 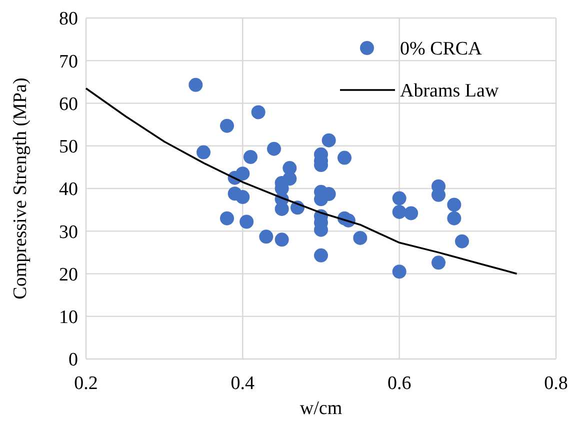 I want to click on x-axis-title: w/cm, so click(x=321, y=408).